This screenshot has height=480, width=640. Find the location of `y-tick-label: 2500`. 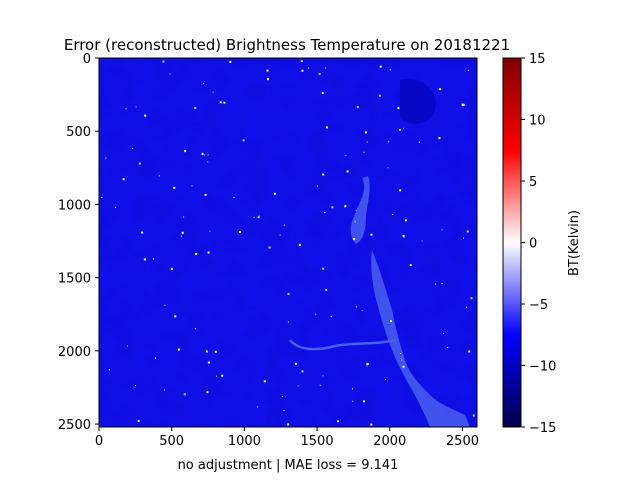

y-tick-label: 2500 is located at coordinates (74, 425).